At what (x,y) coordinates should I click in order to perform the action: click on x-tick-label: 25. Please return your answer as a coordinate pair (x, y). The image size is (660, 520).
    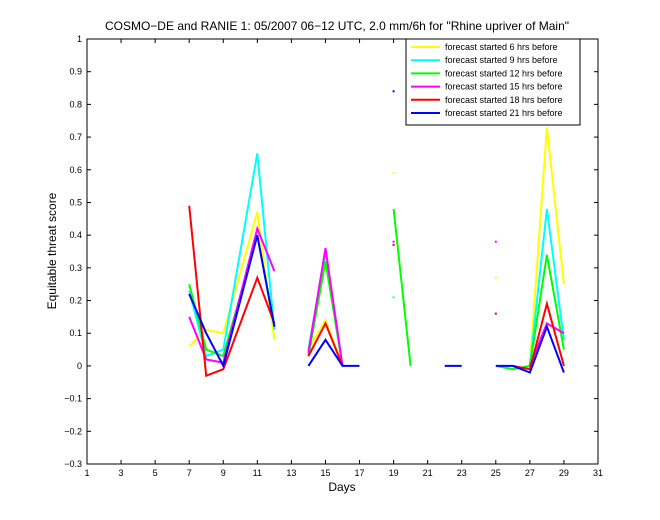
    Looking at the image, I should click on (496, 473).